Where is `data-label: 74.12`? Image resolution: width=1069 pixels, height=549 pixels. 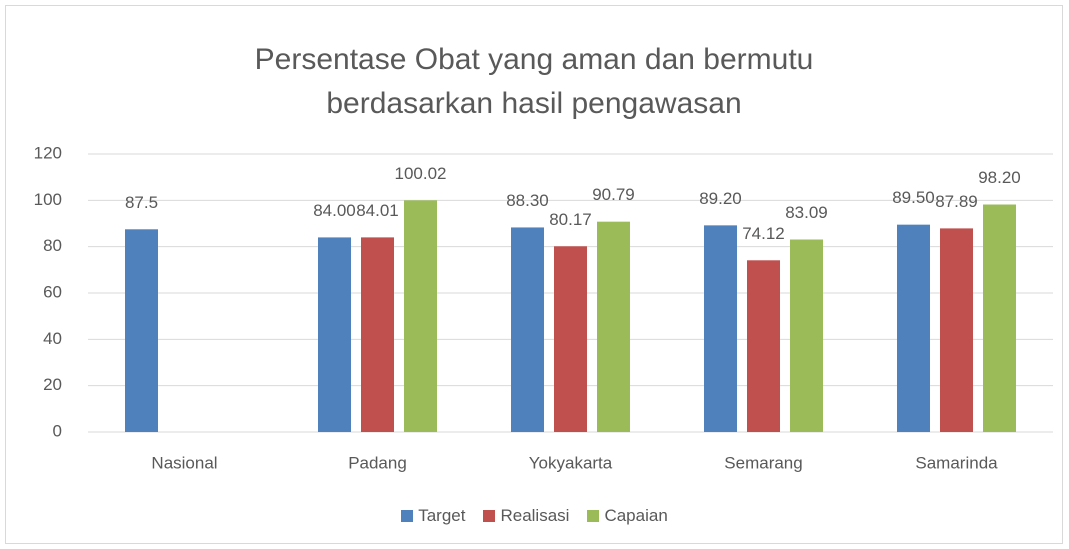 data-label: 74.12 is located at coordinates (763, 233).